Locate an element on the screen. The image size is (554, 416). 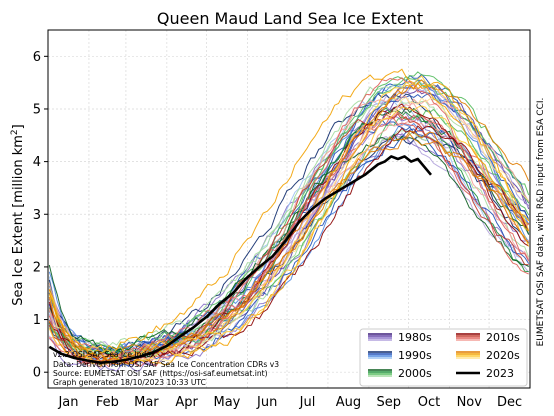
chart-title: Queen Maud Land Sea Ice Extent is located at coordinates (290, 18).